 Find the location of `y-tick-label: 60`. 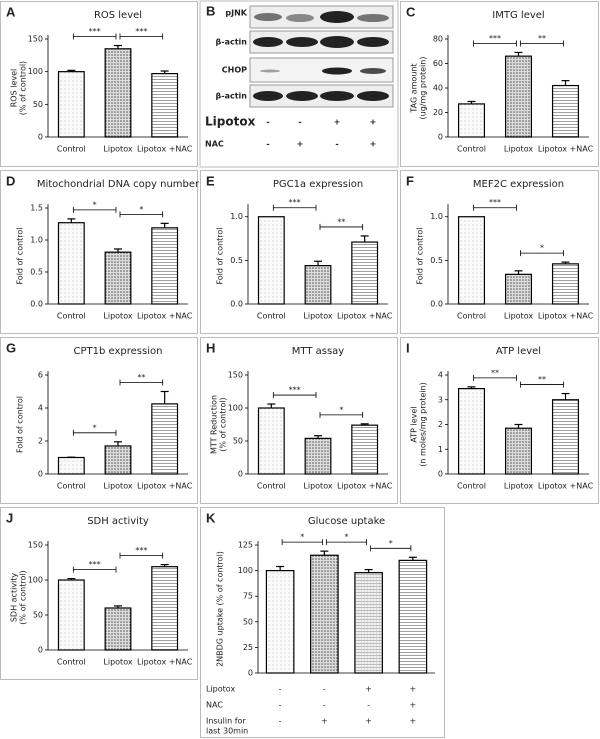

y-tick-label: 60 is located at coordinates (438, 63).